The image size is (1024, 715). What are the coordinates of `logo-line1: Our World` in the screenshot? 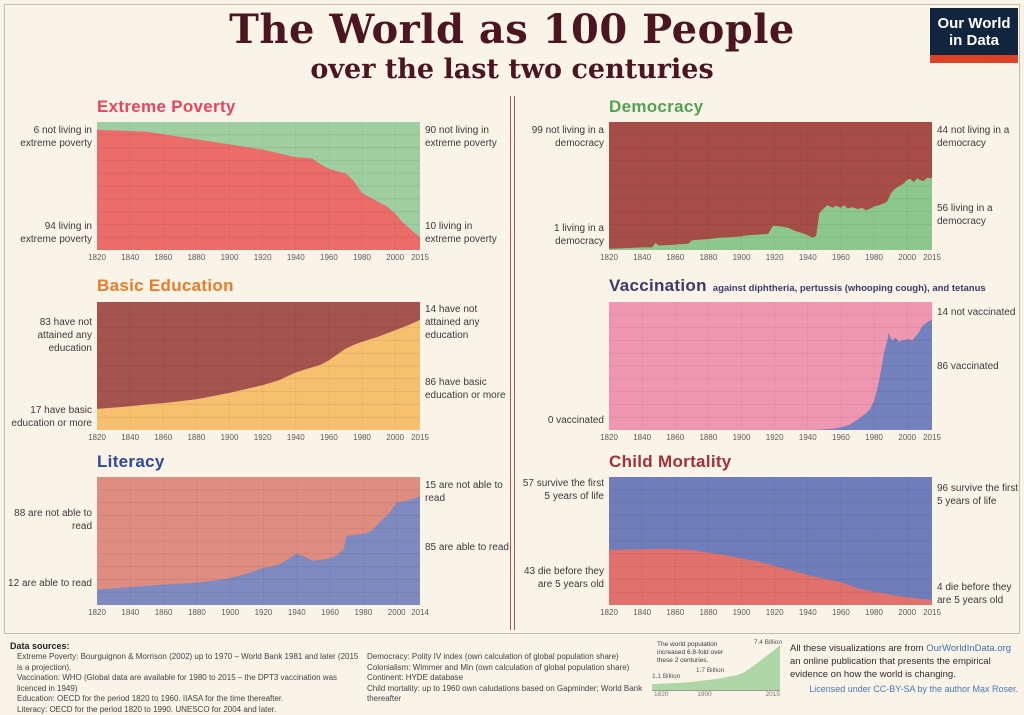 It's located at (974, 23).